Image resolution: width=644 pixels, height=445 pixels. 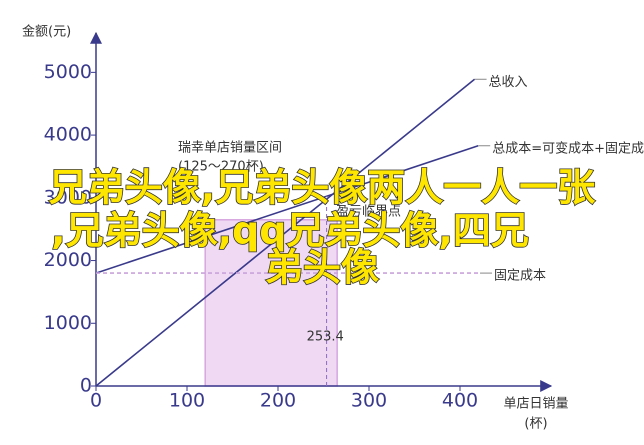 What do you see at coordinates (68, 72) in the screenshot?
I see `y-tick-label: 5000` at bounding box center [68, 72].